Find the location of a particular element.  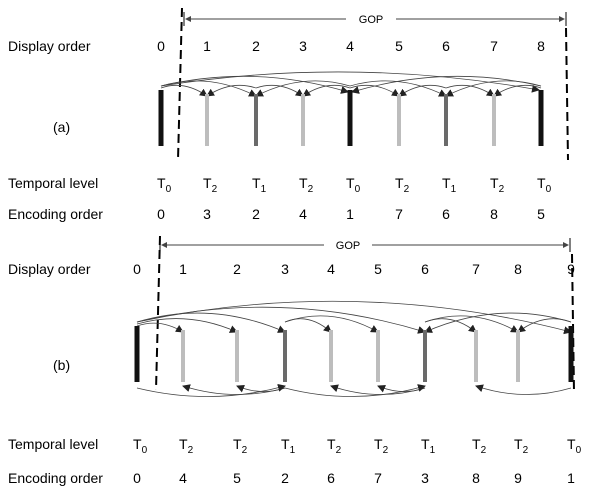

display-order-b-9: 9 is located at coordinates (571, 269).